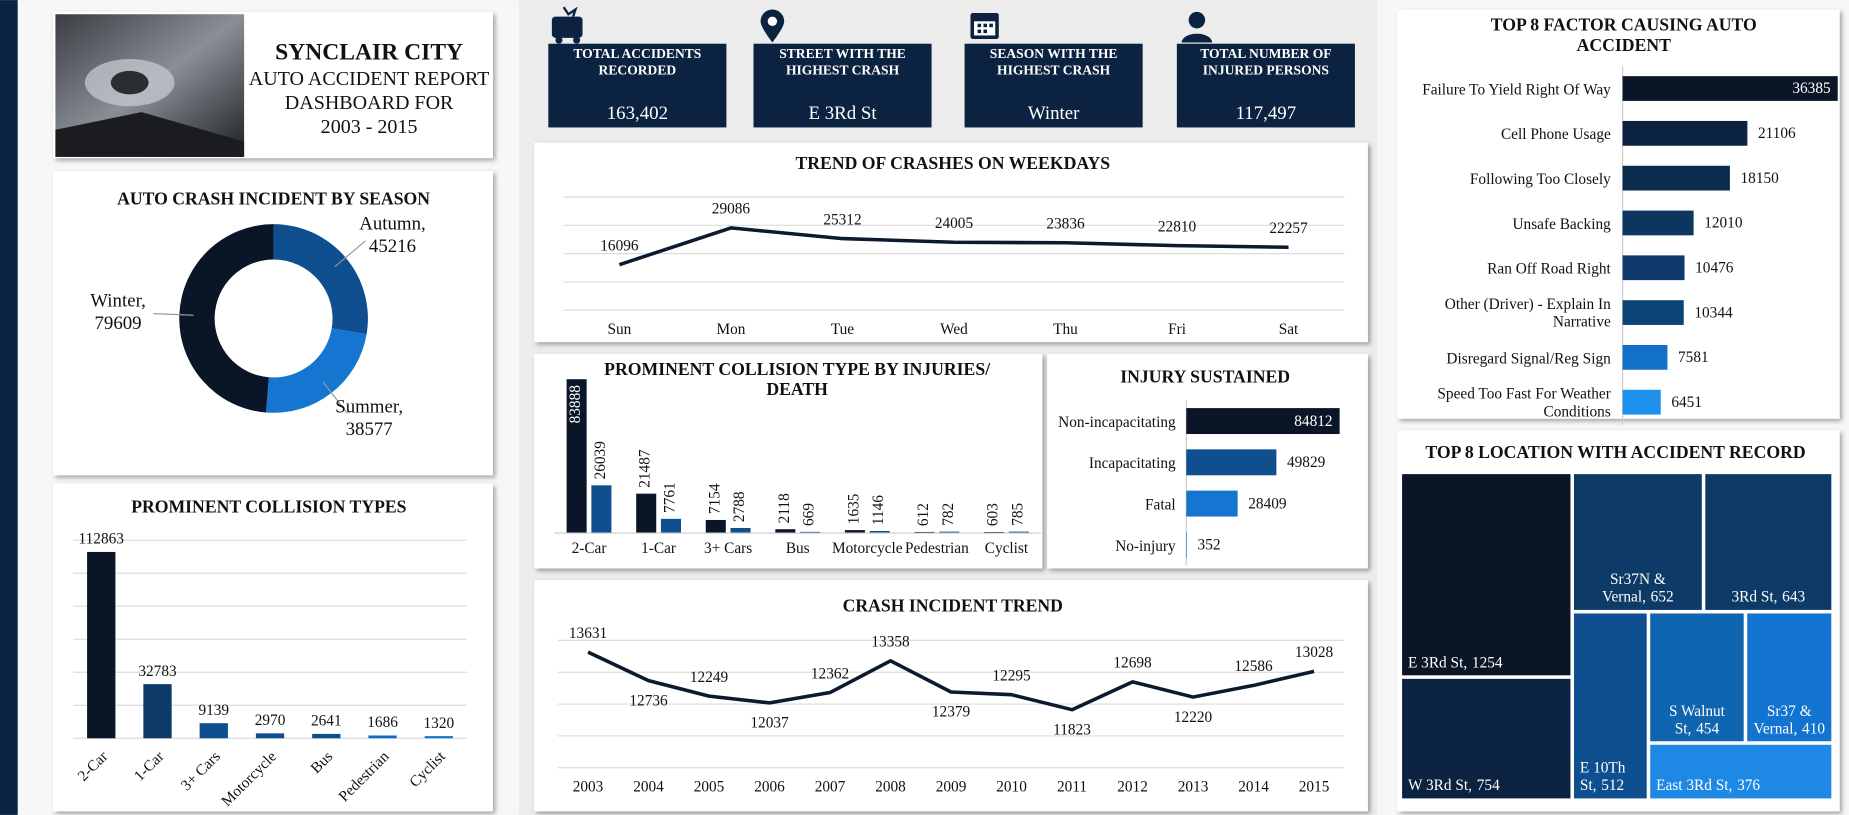 The width and height of the screenshot is (1849, 815). I want to click on value-label: 352, so click(1209, 545).